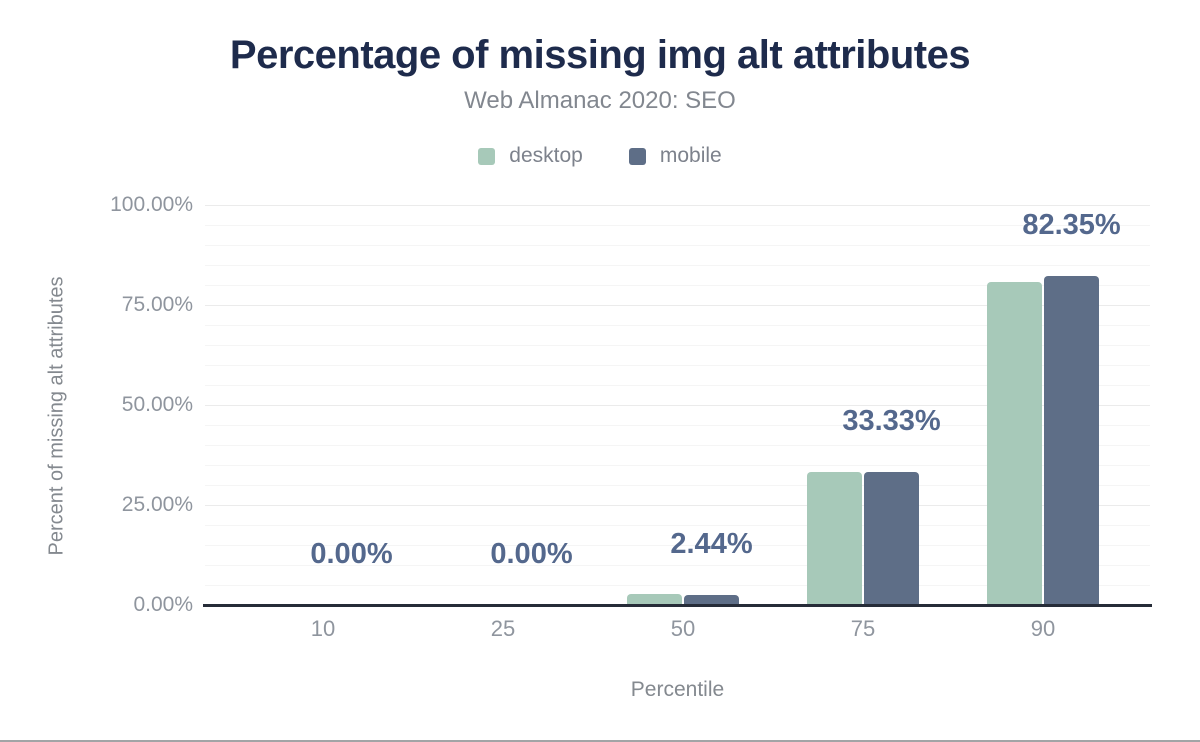  What do you see at coordinates (711, 544) in the screenshot?
I see `bar-value-label: 2.44%` at bounding box center [711, 544].